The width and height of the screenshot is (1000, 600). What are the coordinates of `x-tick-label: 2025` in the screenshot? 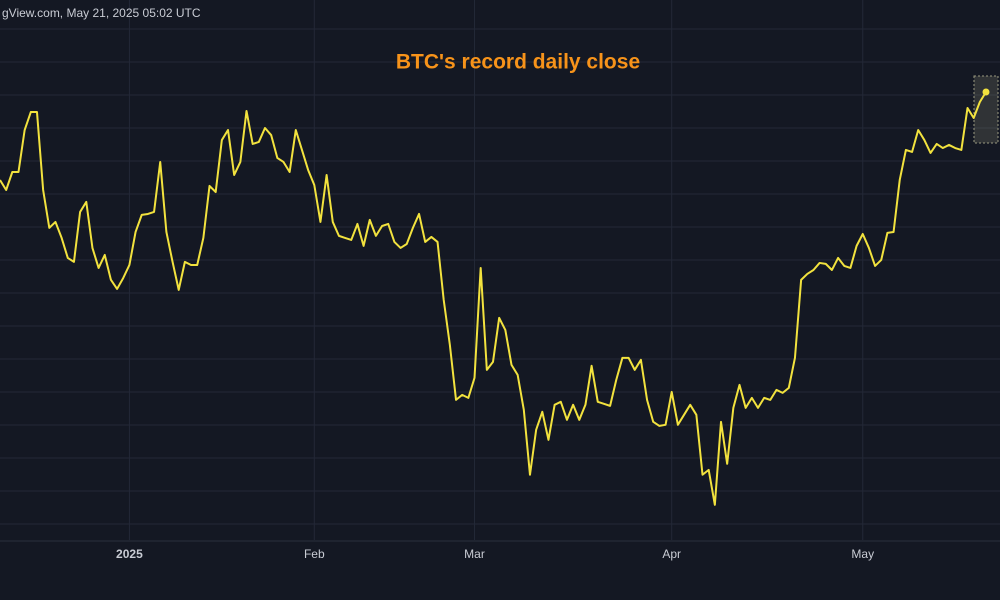 It's located at (129, 554).